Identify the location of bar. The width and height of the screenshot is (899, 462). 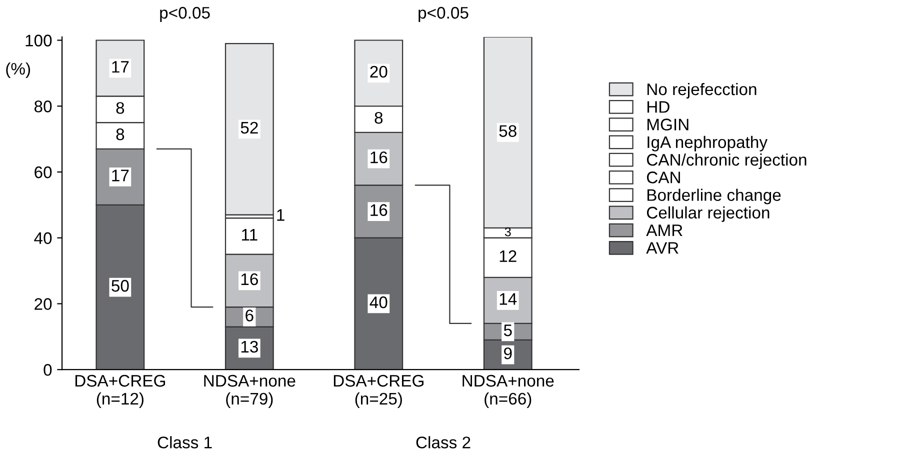
(249, 129).